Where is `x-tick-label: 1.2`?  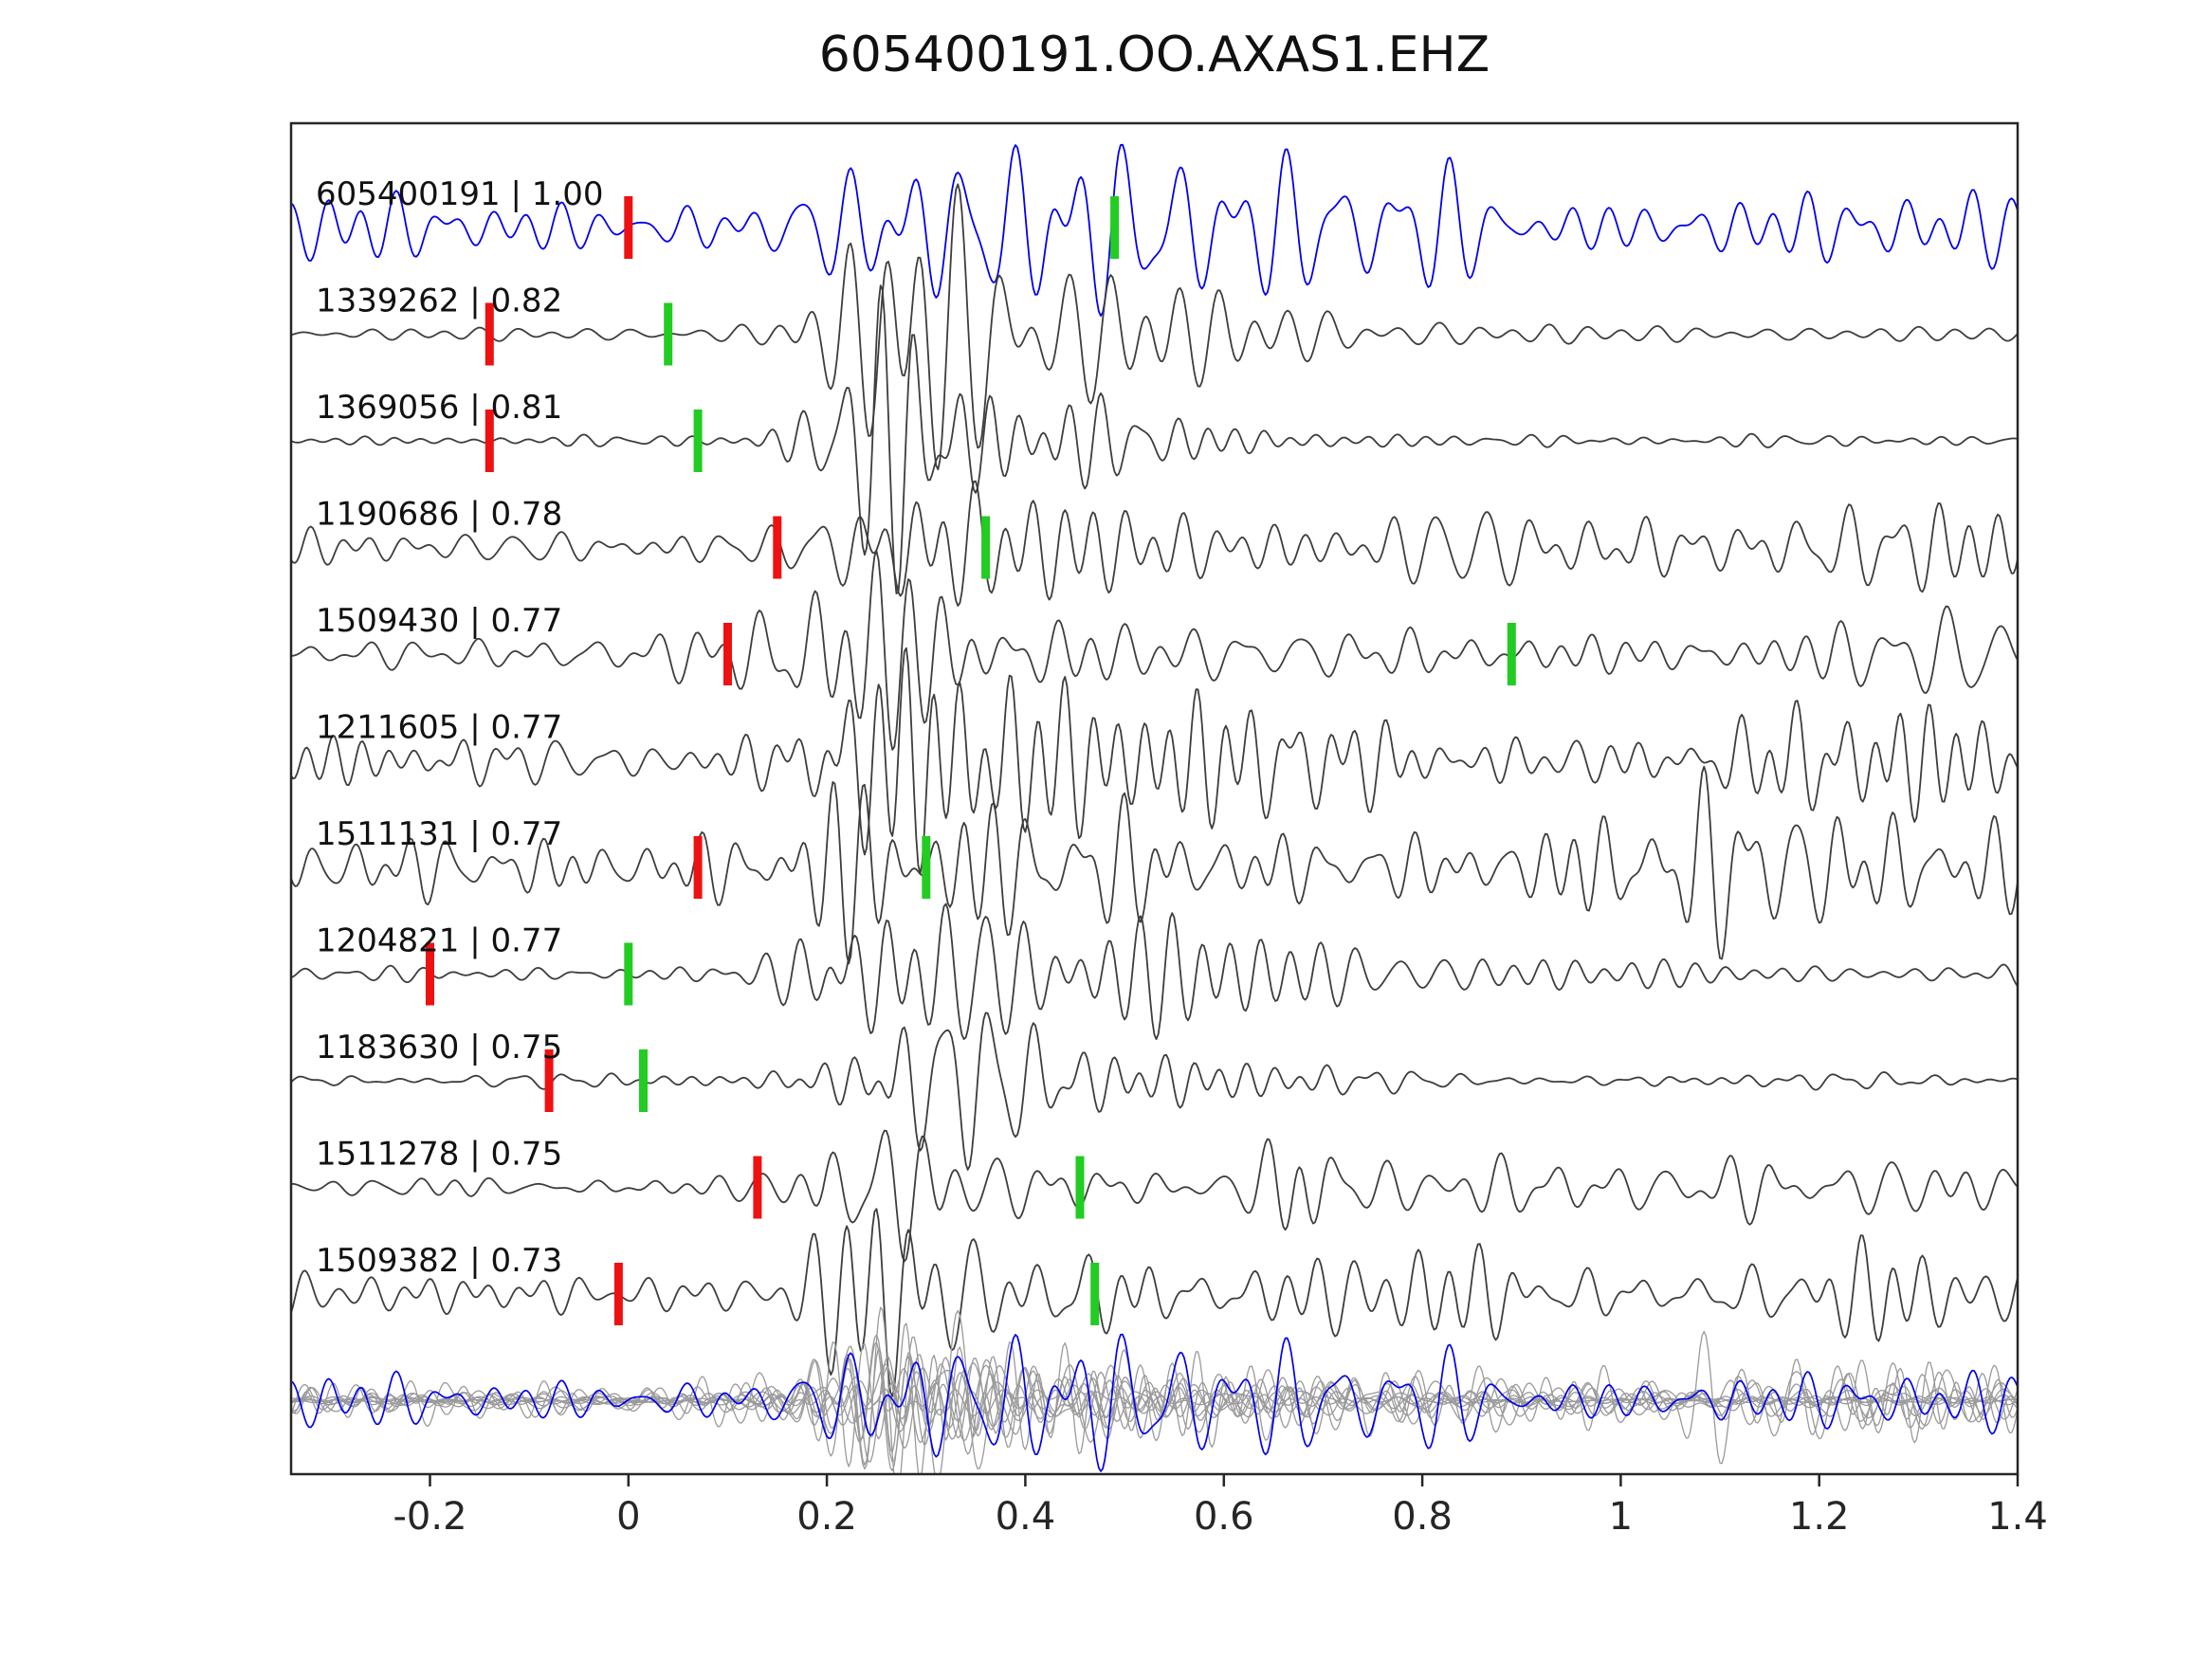
x-tick-label: 1.2 is located at coordinates (1819, 1517).